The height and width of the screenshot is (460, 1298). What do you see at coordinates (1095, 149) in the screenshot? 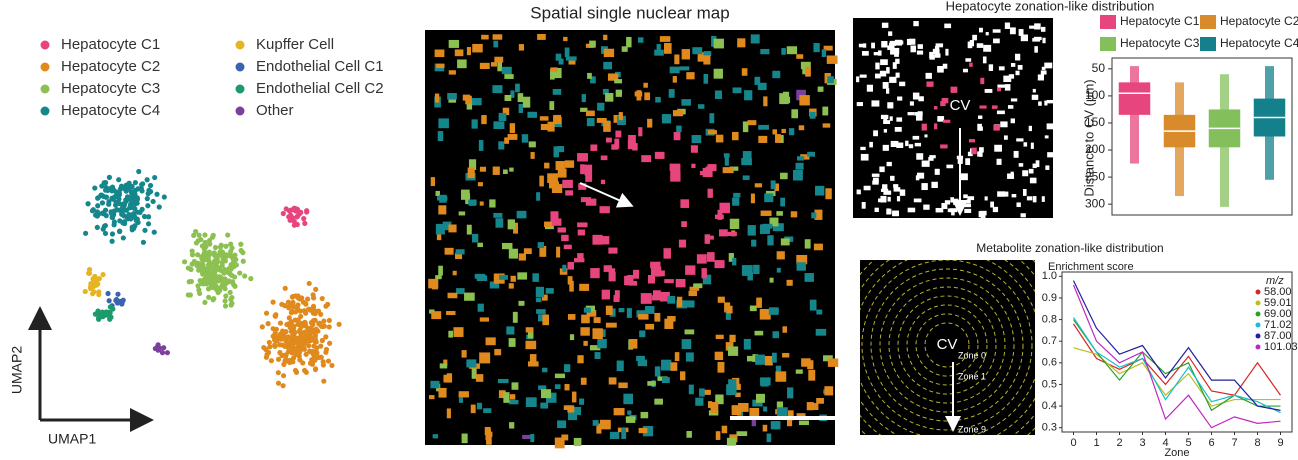
I see `y-tick-label: 200` at bounding box center [1095, 149].